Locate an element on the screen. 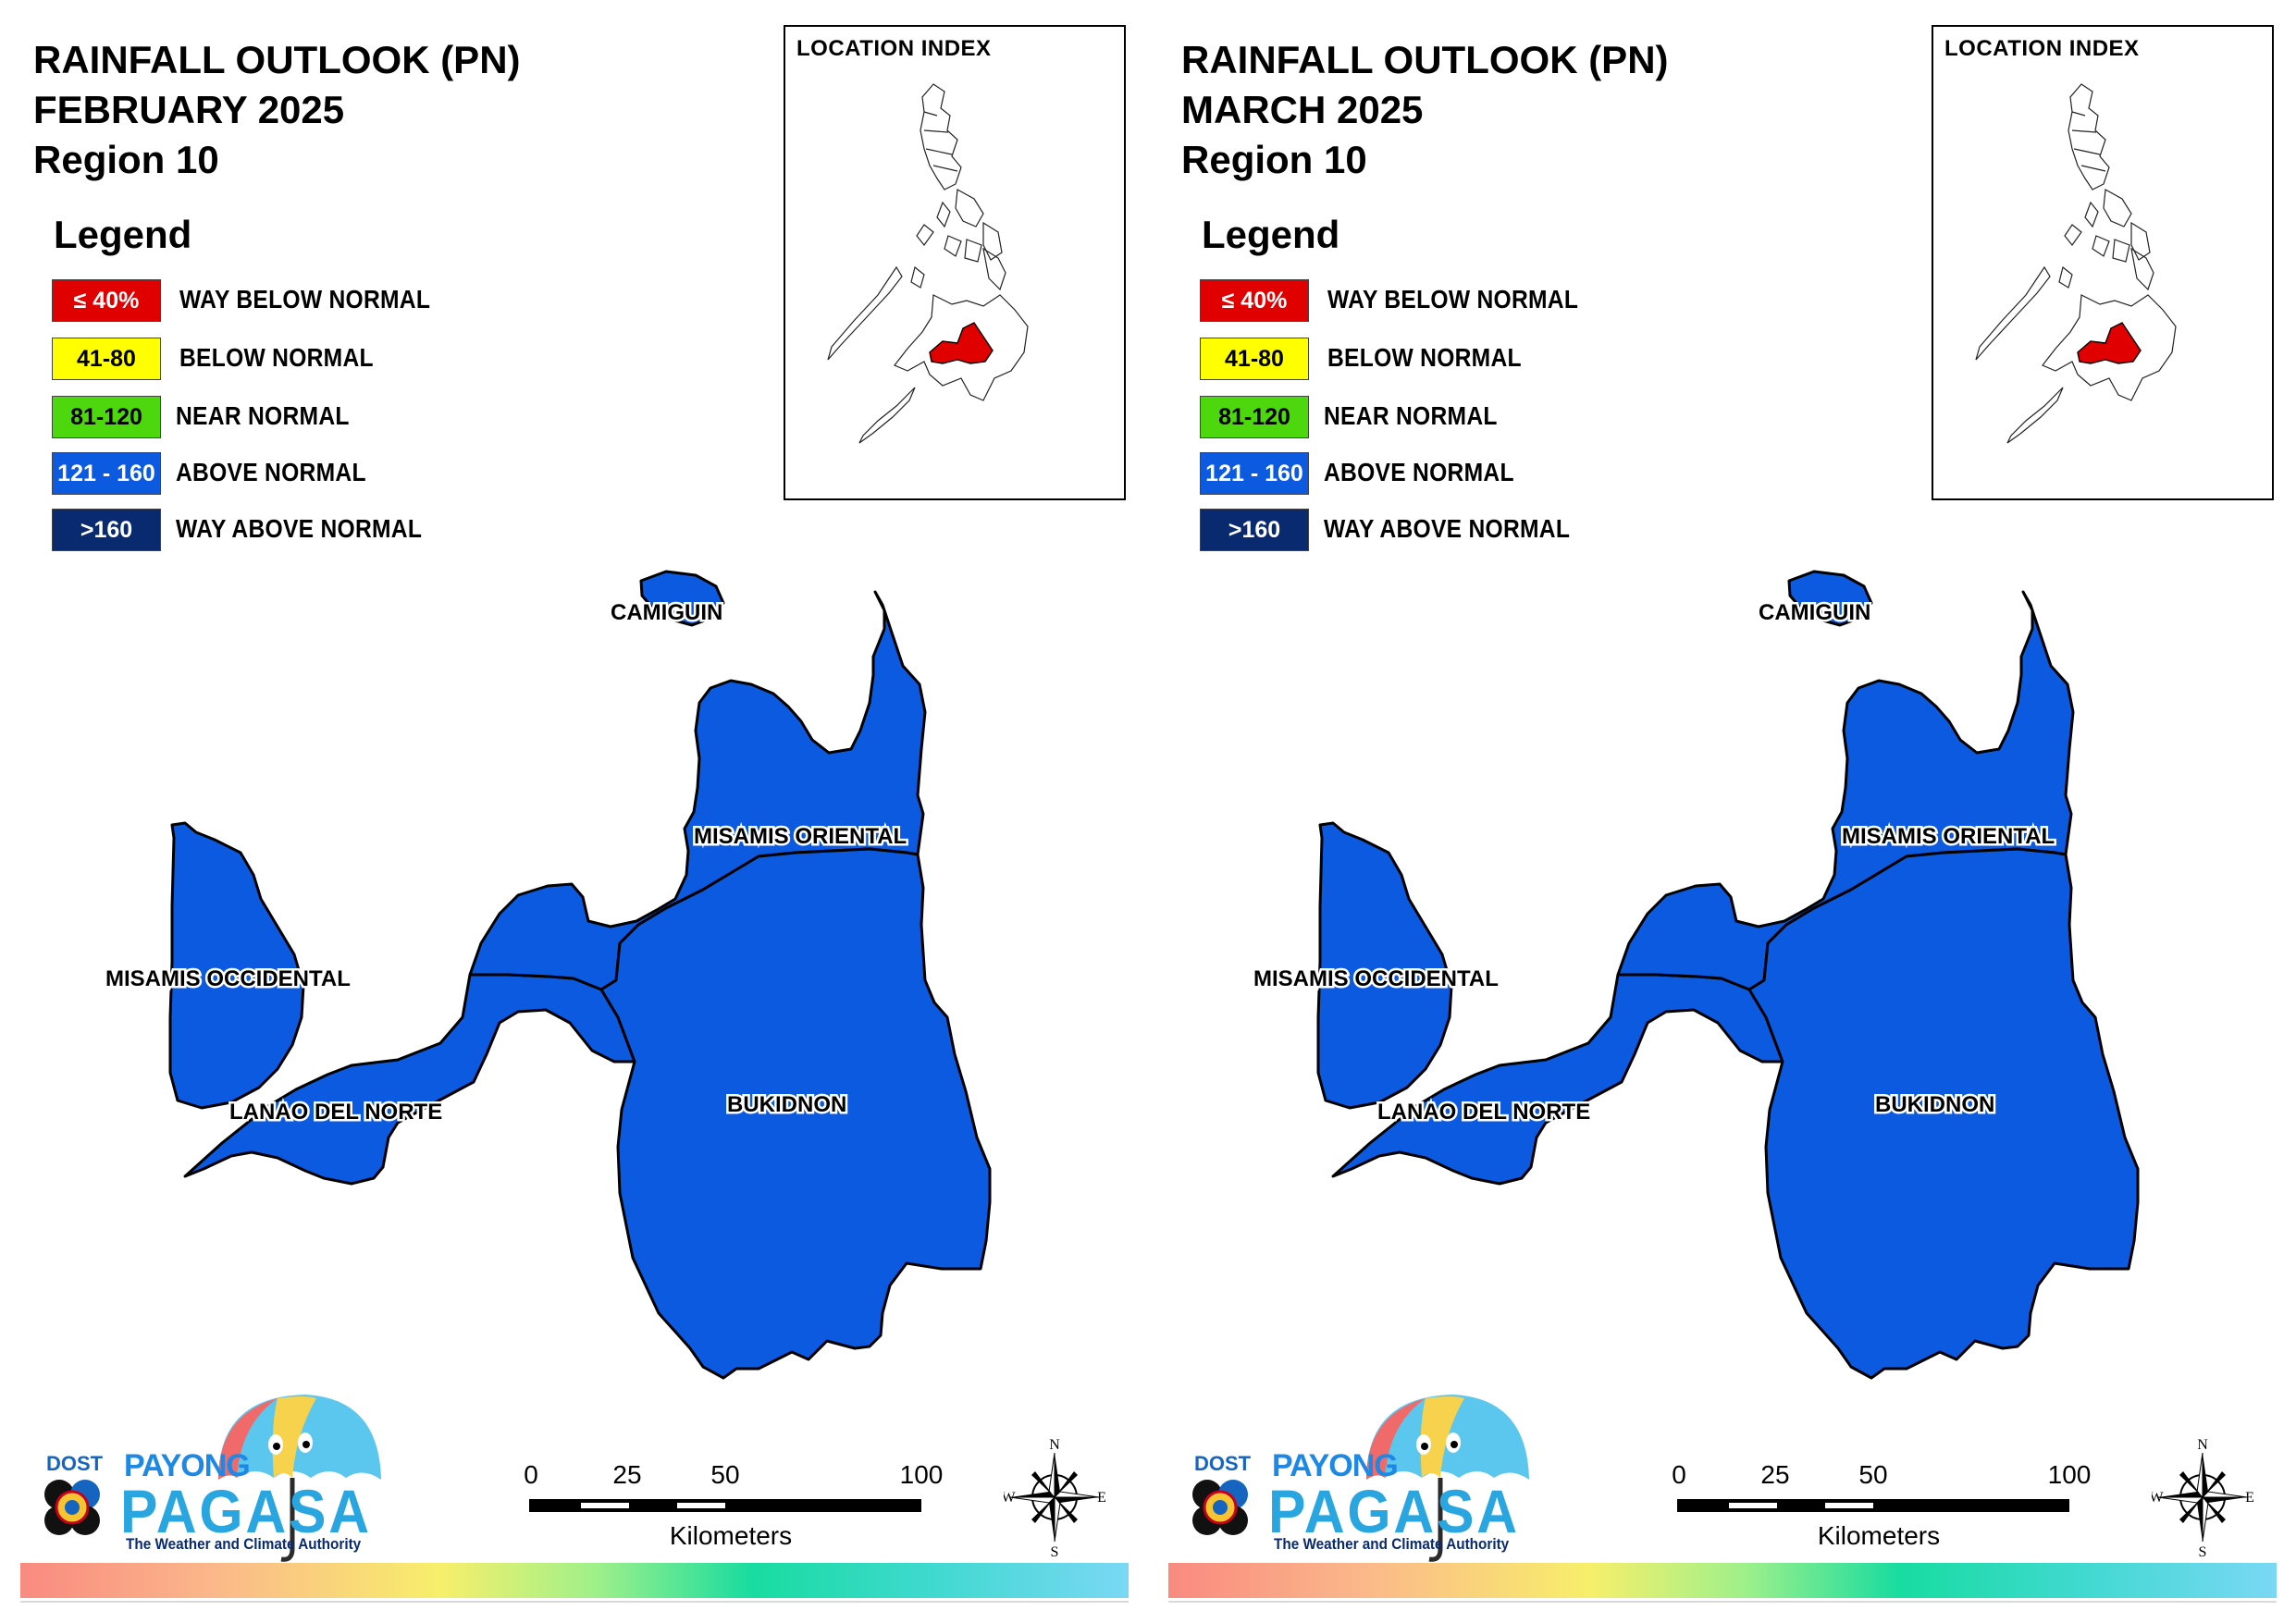 This screenshot has height=1623, width=2296. logo-pagasa: PAGASA is located at coordinates (246, 1511).